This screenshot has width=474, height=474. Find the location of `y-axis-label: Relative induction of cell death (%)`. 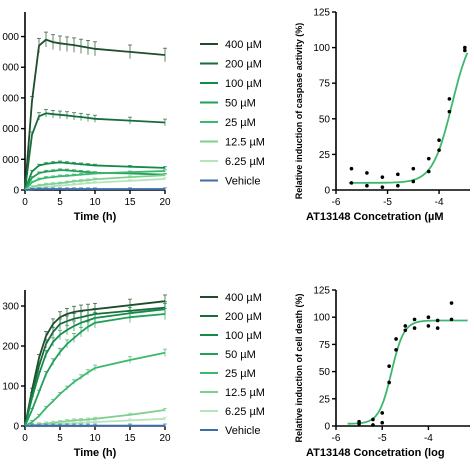

y-axis-label: Relative induction of cell death (%) is located at coordinates (299, 367).